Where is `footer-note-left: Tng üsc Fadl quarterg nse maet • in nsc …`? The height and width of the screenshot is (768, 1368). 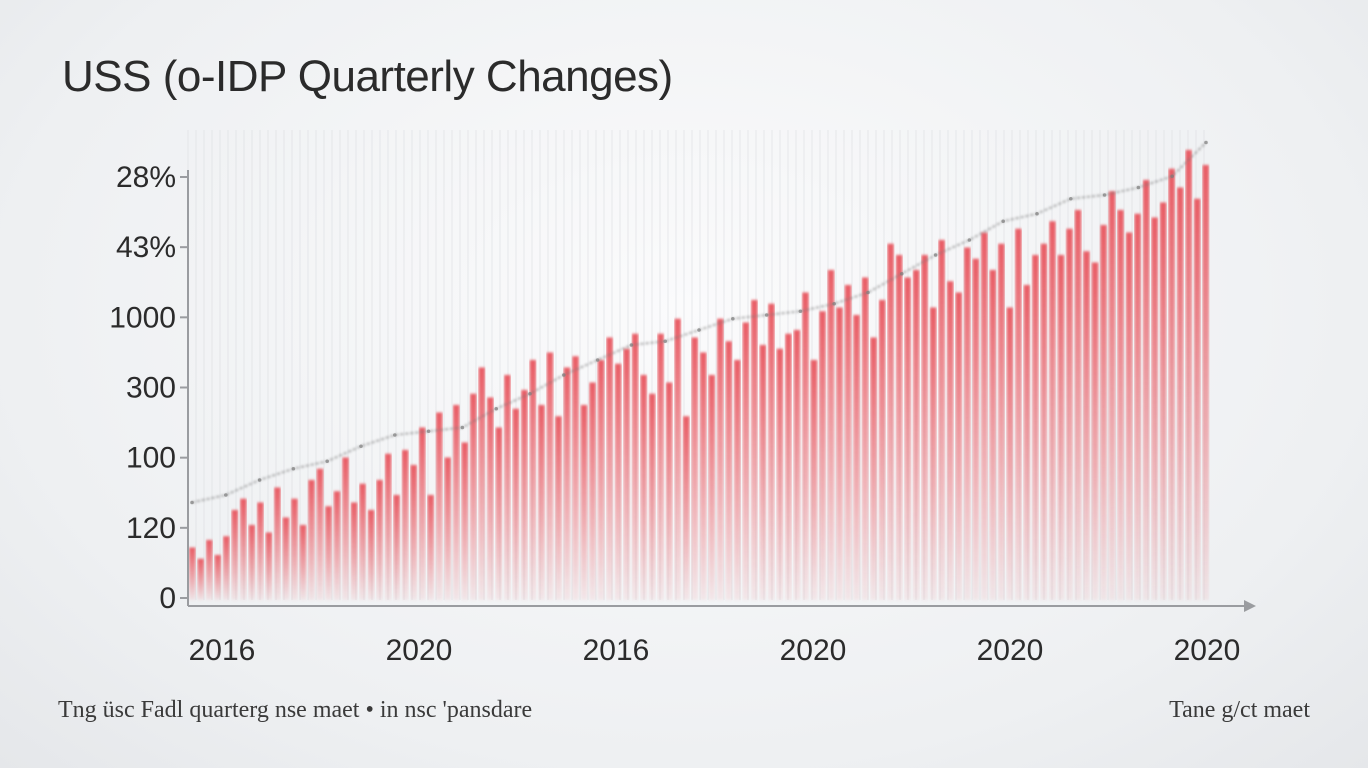
footer-note-left: Tng üsc Fadl quarterg nse maet • in nsc … is located at coordinates (295, 710).